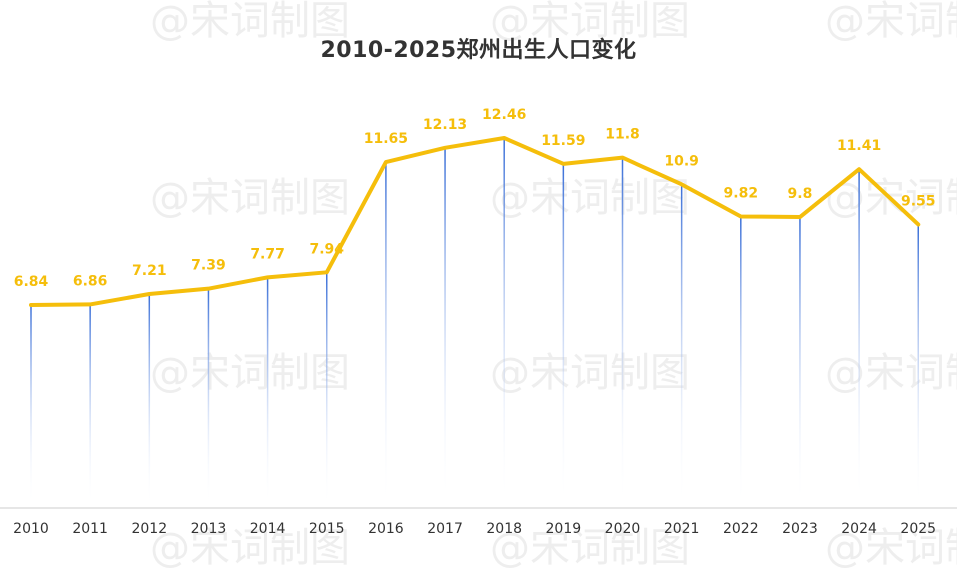  What do you see at coordinates (267, 392) in the screenshot?
I see `drop-line-2014` at bounding box center [267, 392].